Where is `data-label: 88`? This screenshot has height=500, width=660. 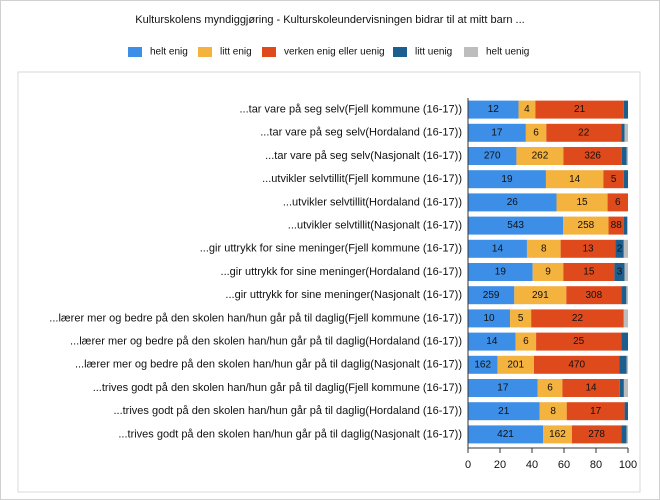
data-label: 88 is located at coordinates (617, 225).